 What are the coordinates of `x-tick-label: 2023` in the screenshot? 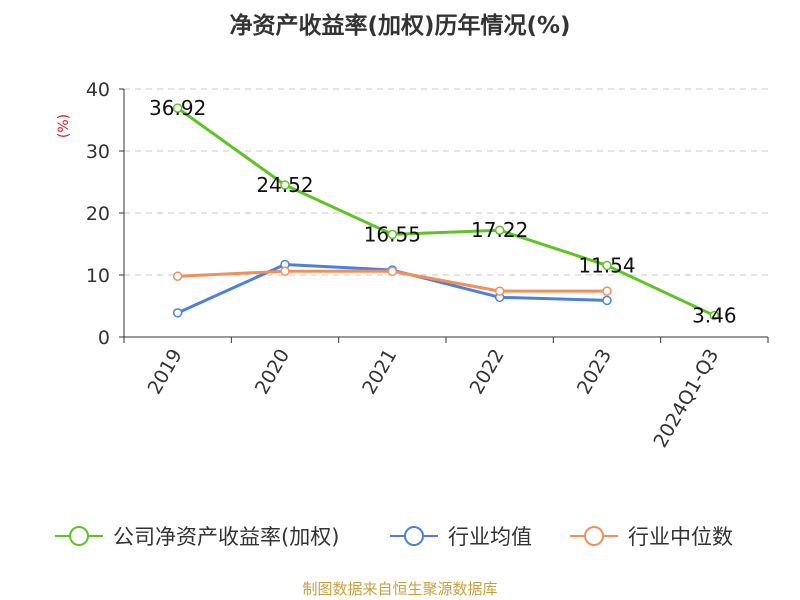 It's located at (594, 371).